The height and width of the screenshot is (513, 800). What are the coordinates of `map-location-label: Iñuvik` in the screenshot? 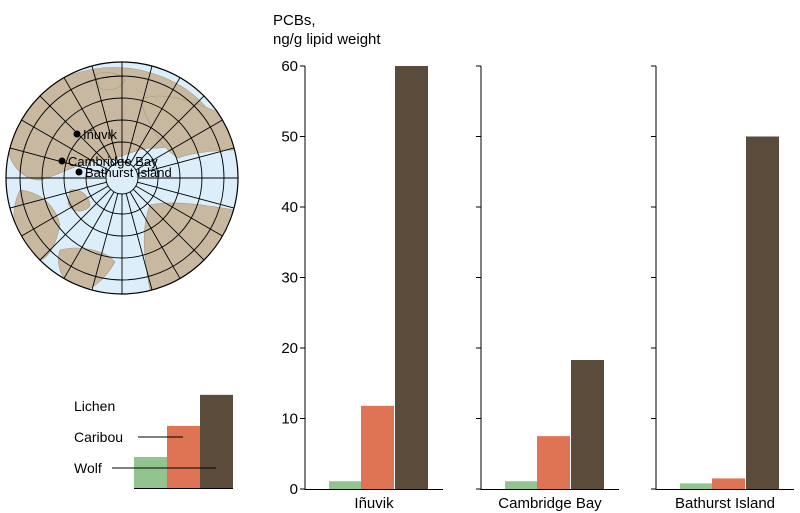 It's located at (100, 134).